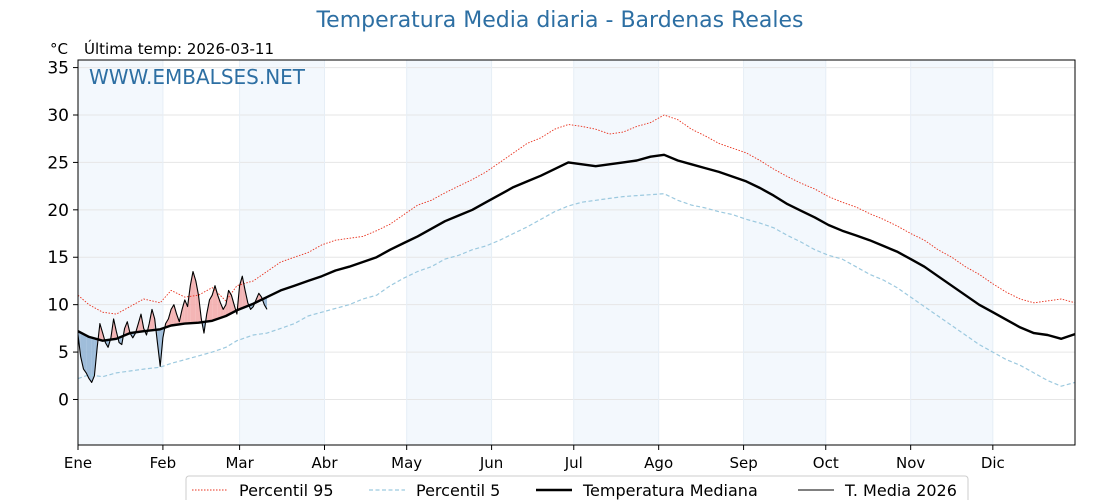 This screenshot has height=500, width=1120. What do you see at coordinates (577, 487) in the screenshot?
I see `legend-box` at bounding box center [577, 487].